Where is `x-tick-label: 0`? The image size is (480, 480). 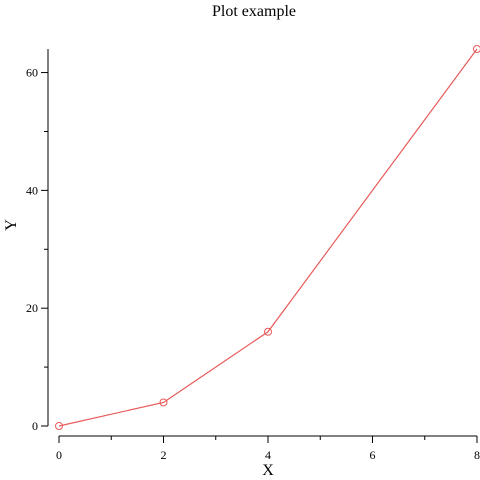
x-tick-label: 0 is located at coordinates (59, 455).